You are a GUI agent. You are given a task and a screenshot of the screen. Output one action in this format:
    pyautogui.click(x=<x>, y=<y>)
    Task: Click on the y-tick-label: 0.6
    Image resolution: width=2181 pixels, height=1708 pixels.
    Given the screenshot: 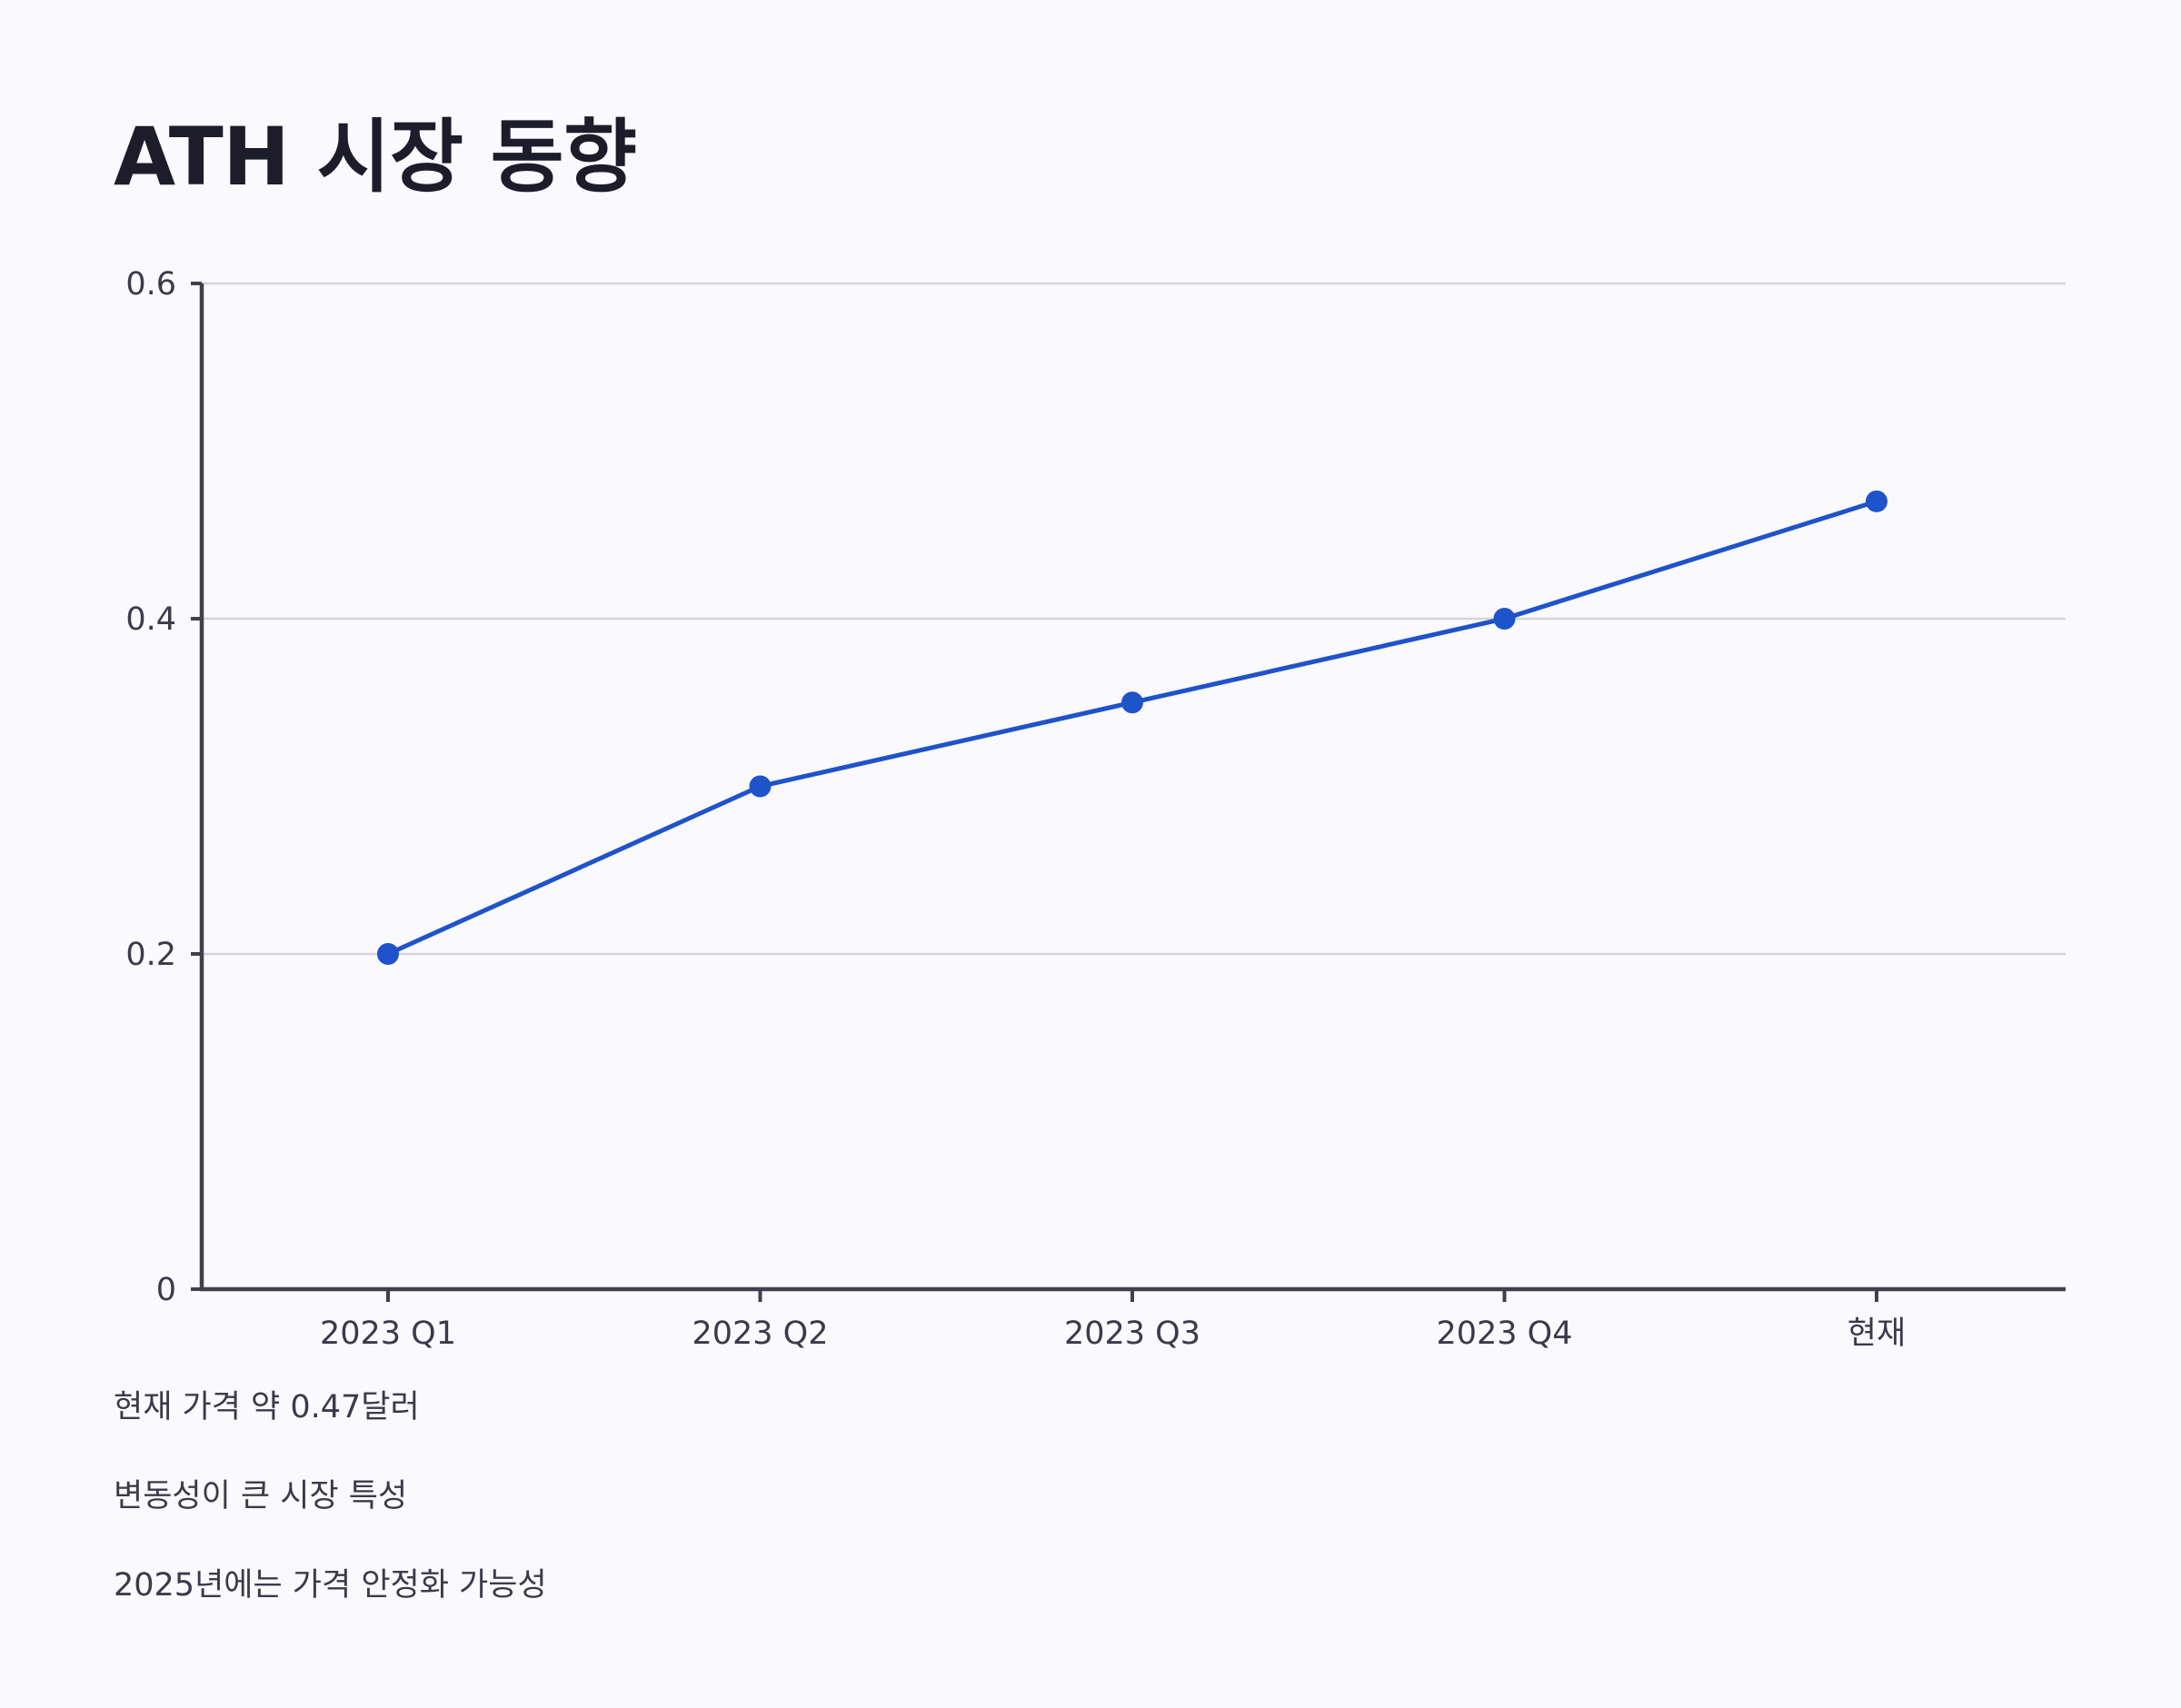 What is the action you would take?
    pyautogui.click(x=150, y=284)
    